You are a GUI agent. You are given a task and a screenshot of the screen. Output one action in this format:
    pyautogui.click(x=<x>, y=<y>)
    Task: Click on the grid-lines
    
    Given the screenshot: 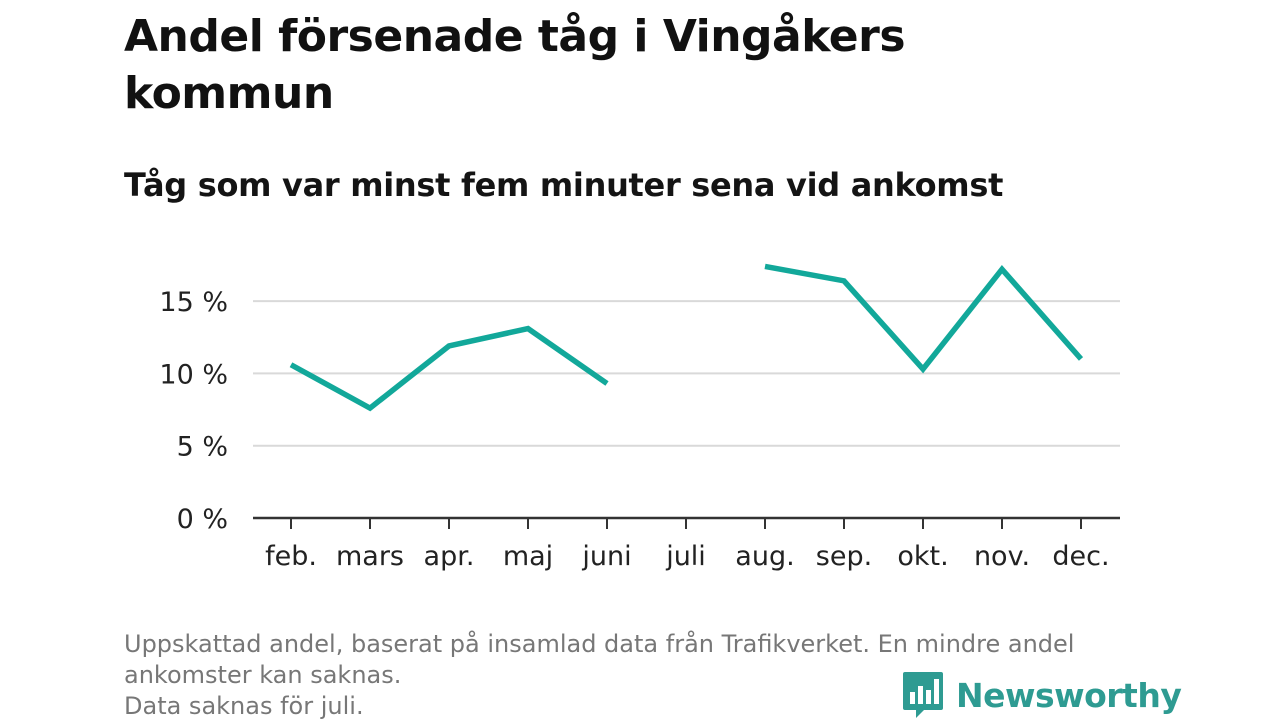 What is the action you would take?
    pyautogui.click(x=686, y=373)
    